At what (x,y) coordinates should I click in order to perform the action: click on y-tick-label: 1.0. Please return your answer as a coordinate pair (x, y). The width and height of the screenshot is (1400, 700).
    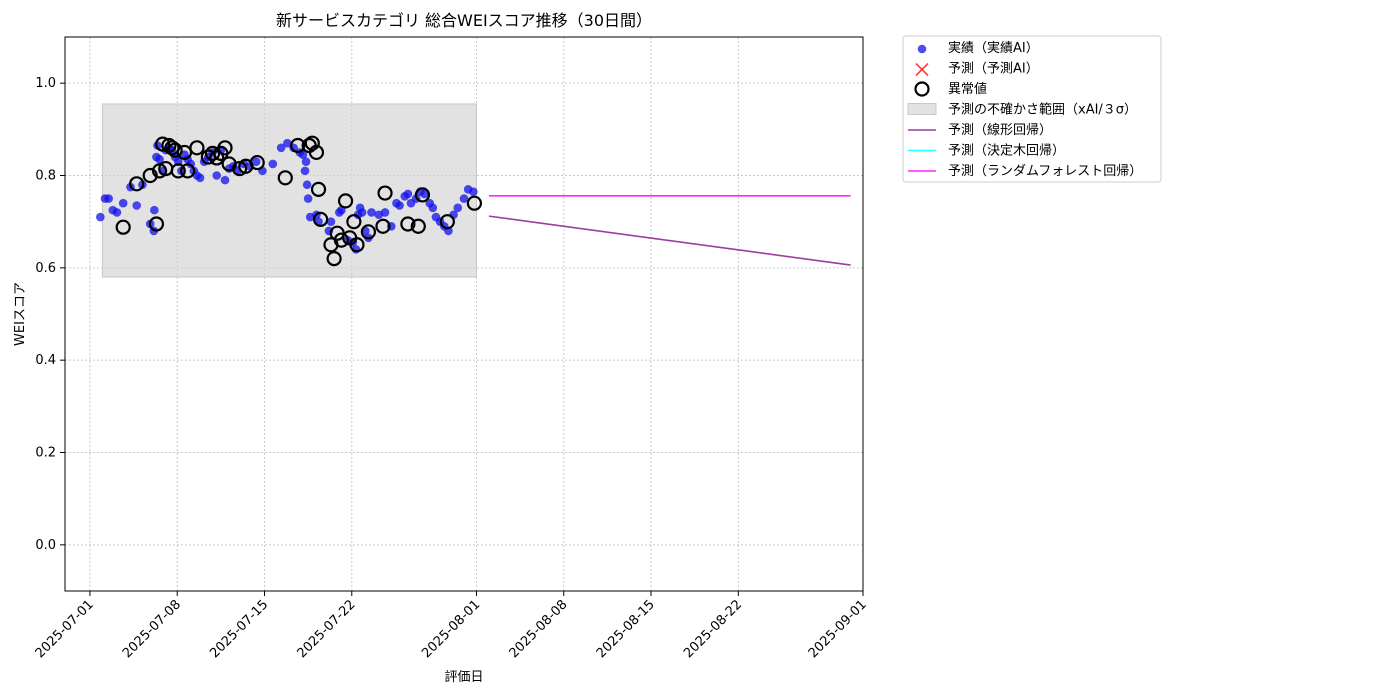
    Looking at the image, I should click on (45, 83).